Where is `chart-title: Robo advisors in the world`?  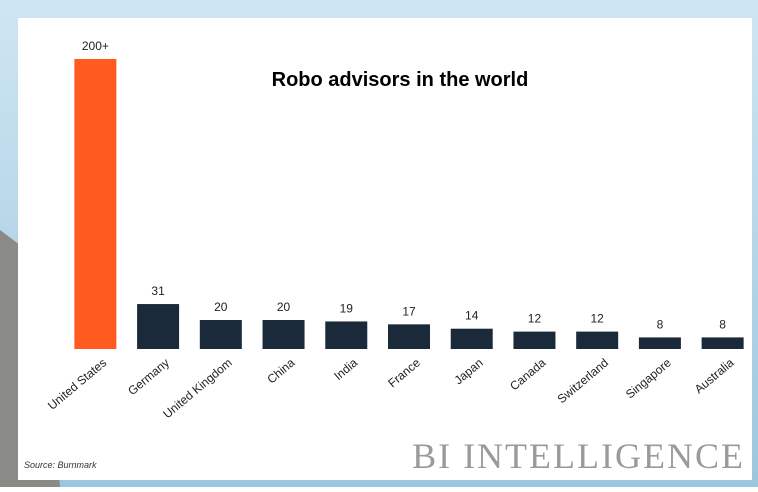 chart-title: Robo advisors in the world is located at coordinates (400, 80).